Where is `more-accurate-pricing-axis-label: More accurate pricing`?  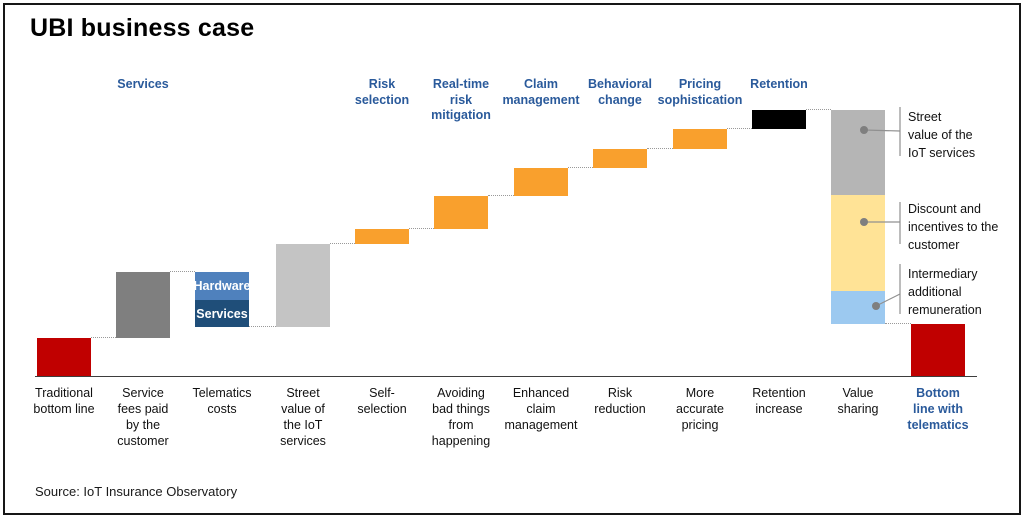
more-accurate-pricing-axis-label: More accurate pricing is located at coordinates (700, 409).